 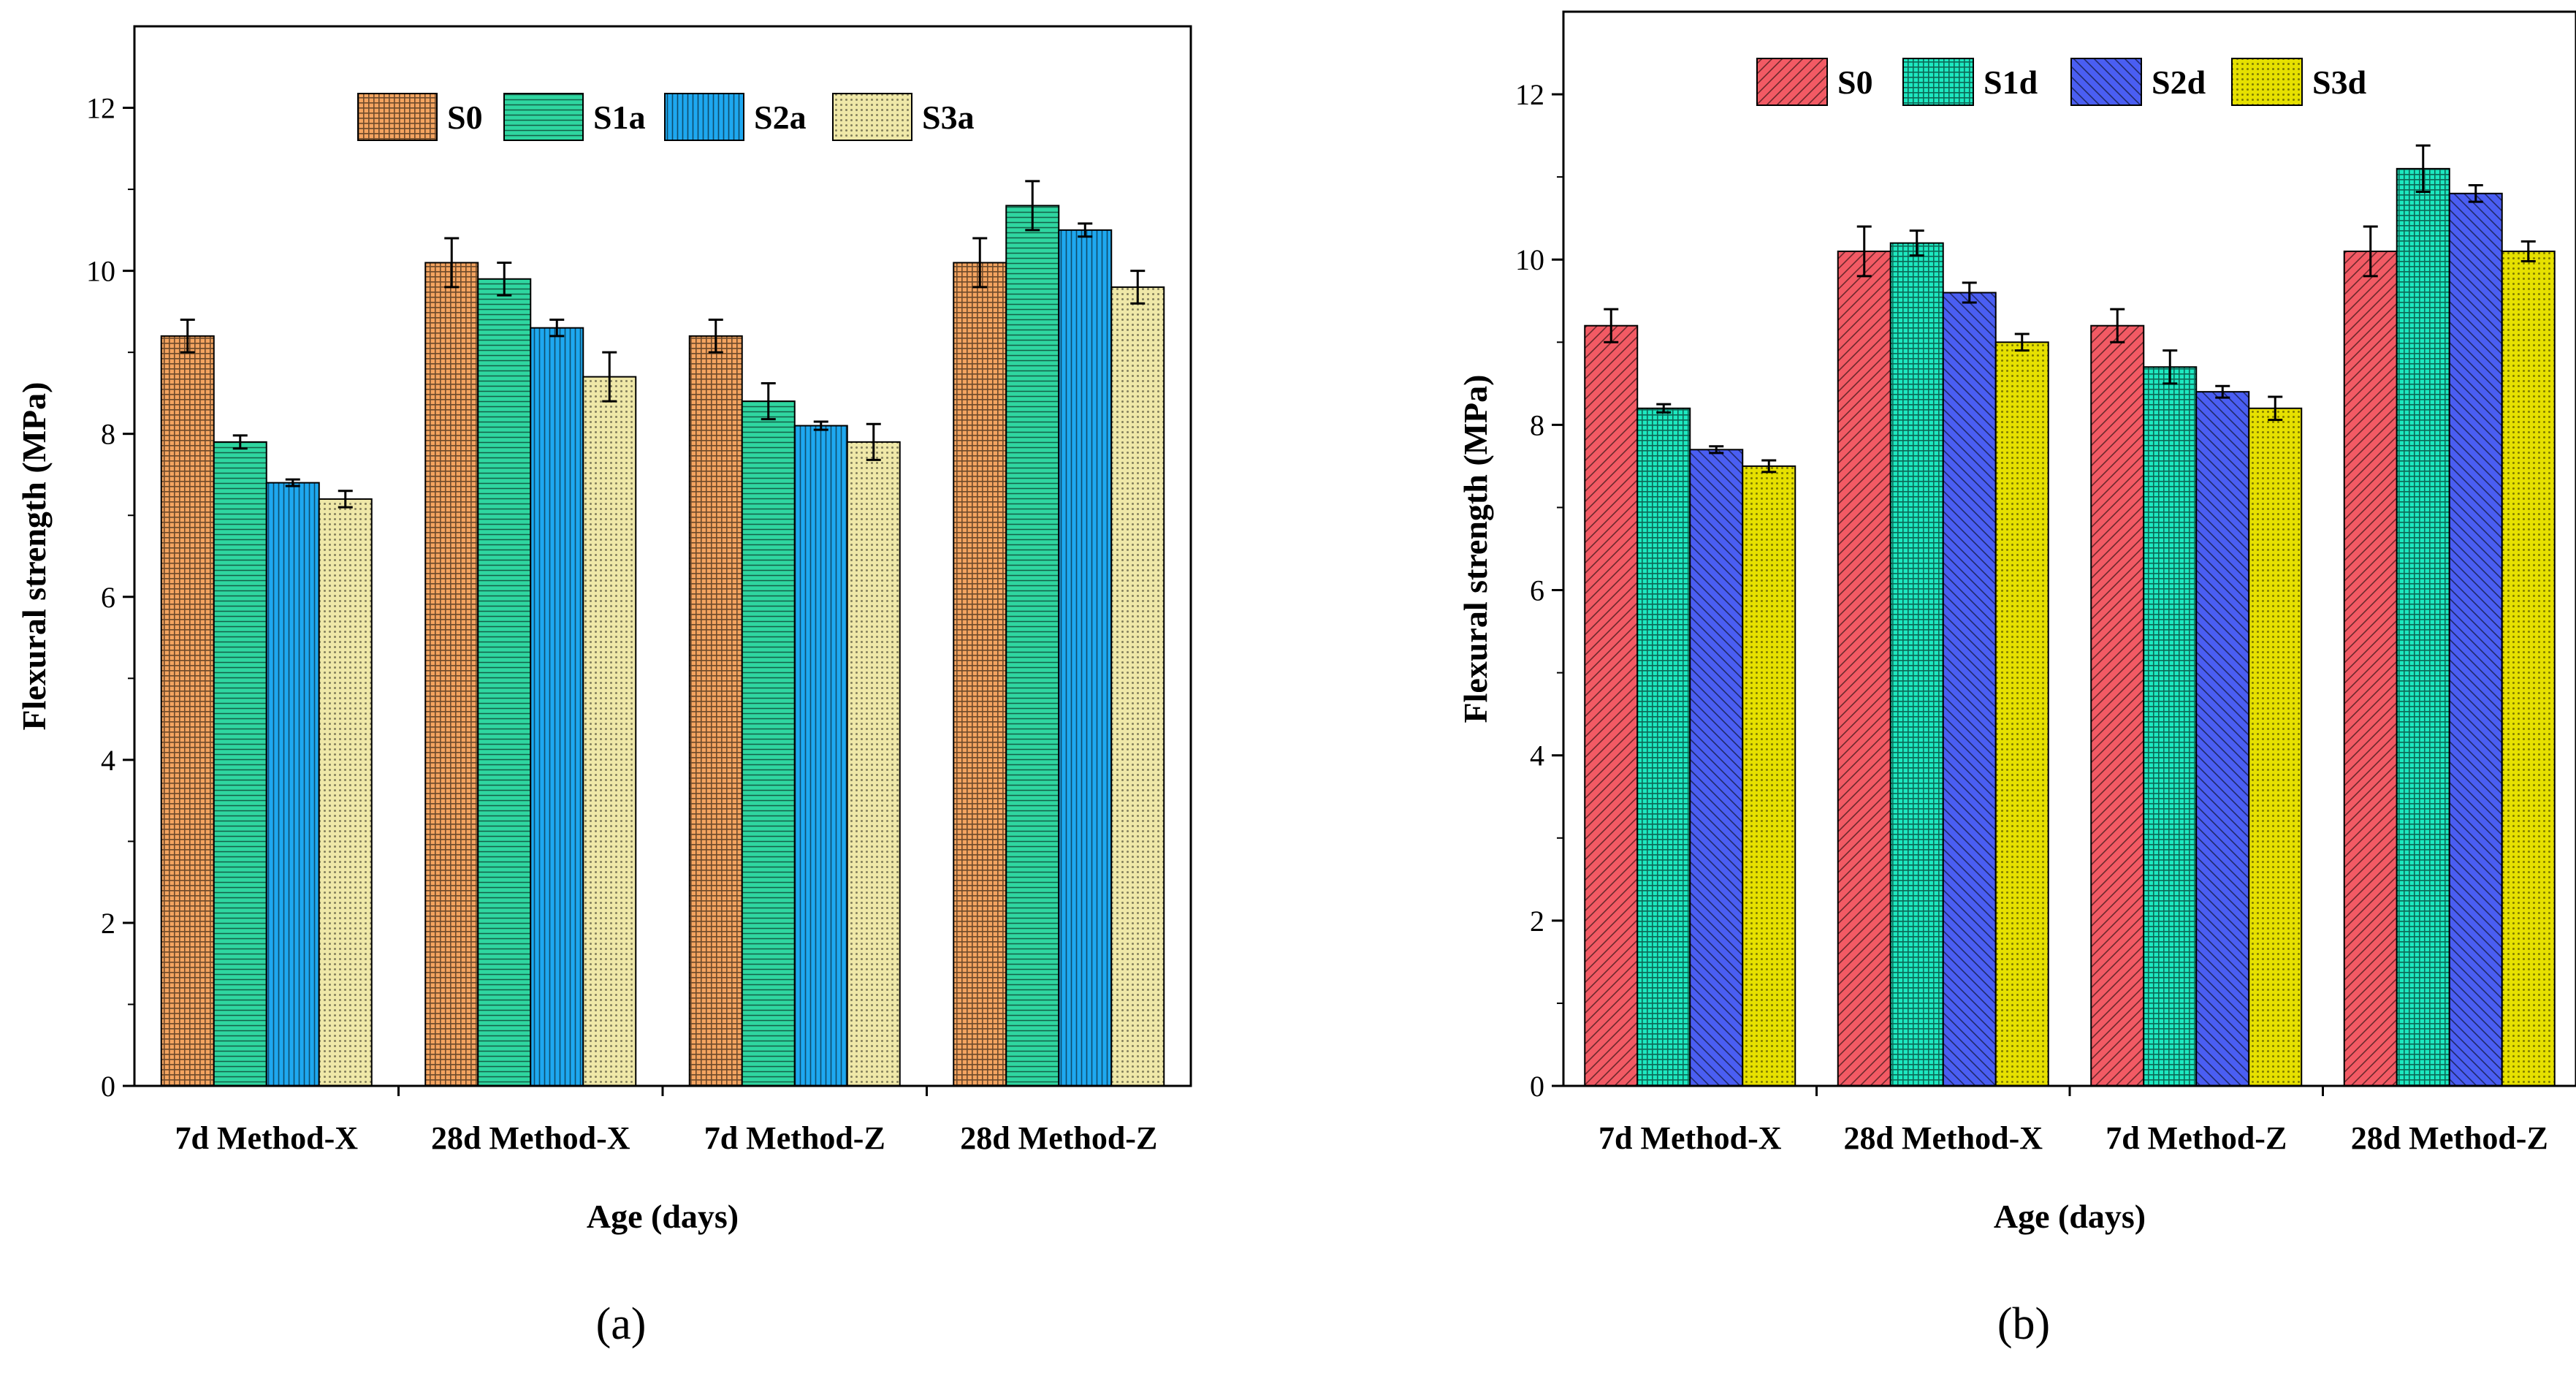 I want to click on legend-swatch-s2d, so click(x=2106, y=82).